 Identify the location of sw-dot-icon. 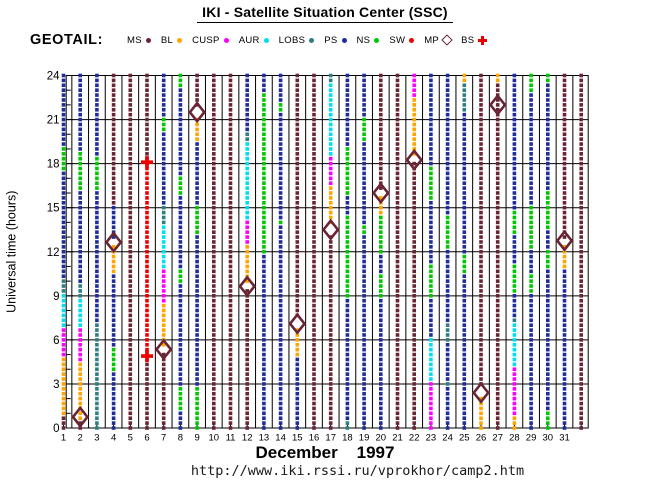
(412, 40).